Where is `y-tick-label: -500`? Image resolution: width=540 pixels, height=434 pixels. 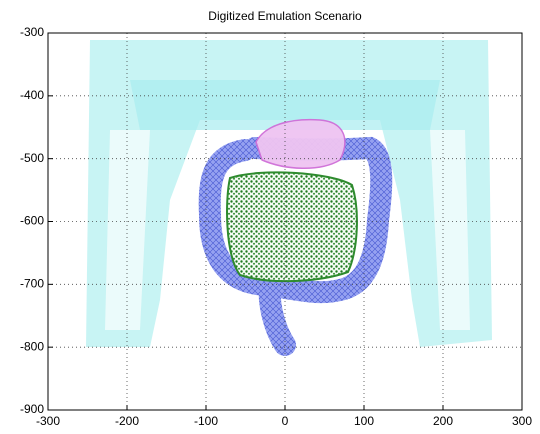 y-tick-label: -500 is located at coordinates (32, 158).